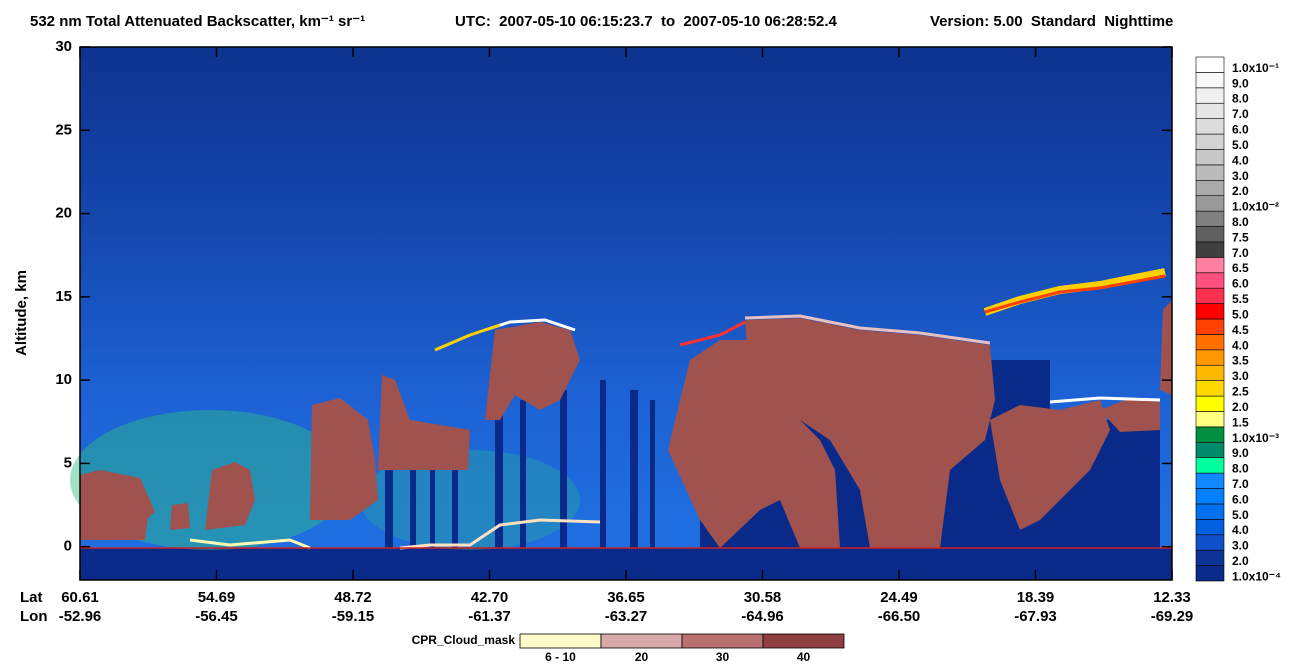 The width and height of the screenshot is (1300, 667). Describe the element at coordinates (68, 462) in the screenshot. I see `y-tick-label: 5` at that location.